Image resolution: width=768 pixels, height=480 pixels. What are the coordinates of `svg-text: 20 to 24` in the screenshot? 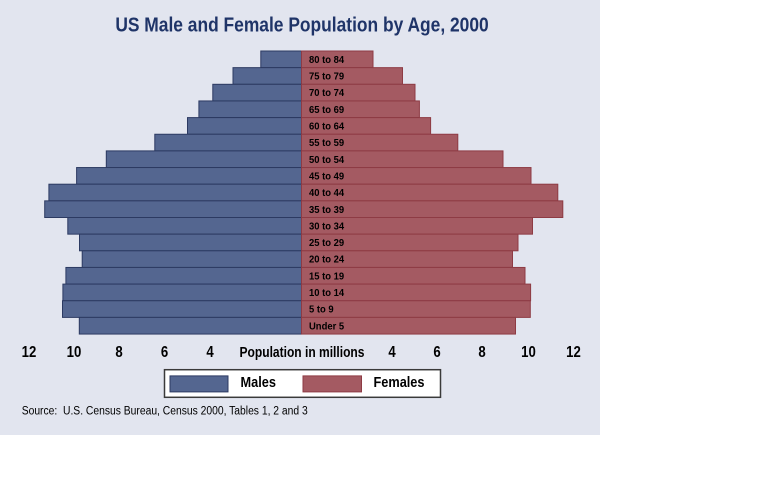 It's located at (327, 260).